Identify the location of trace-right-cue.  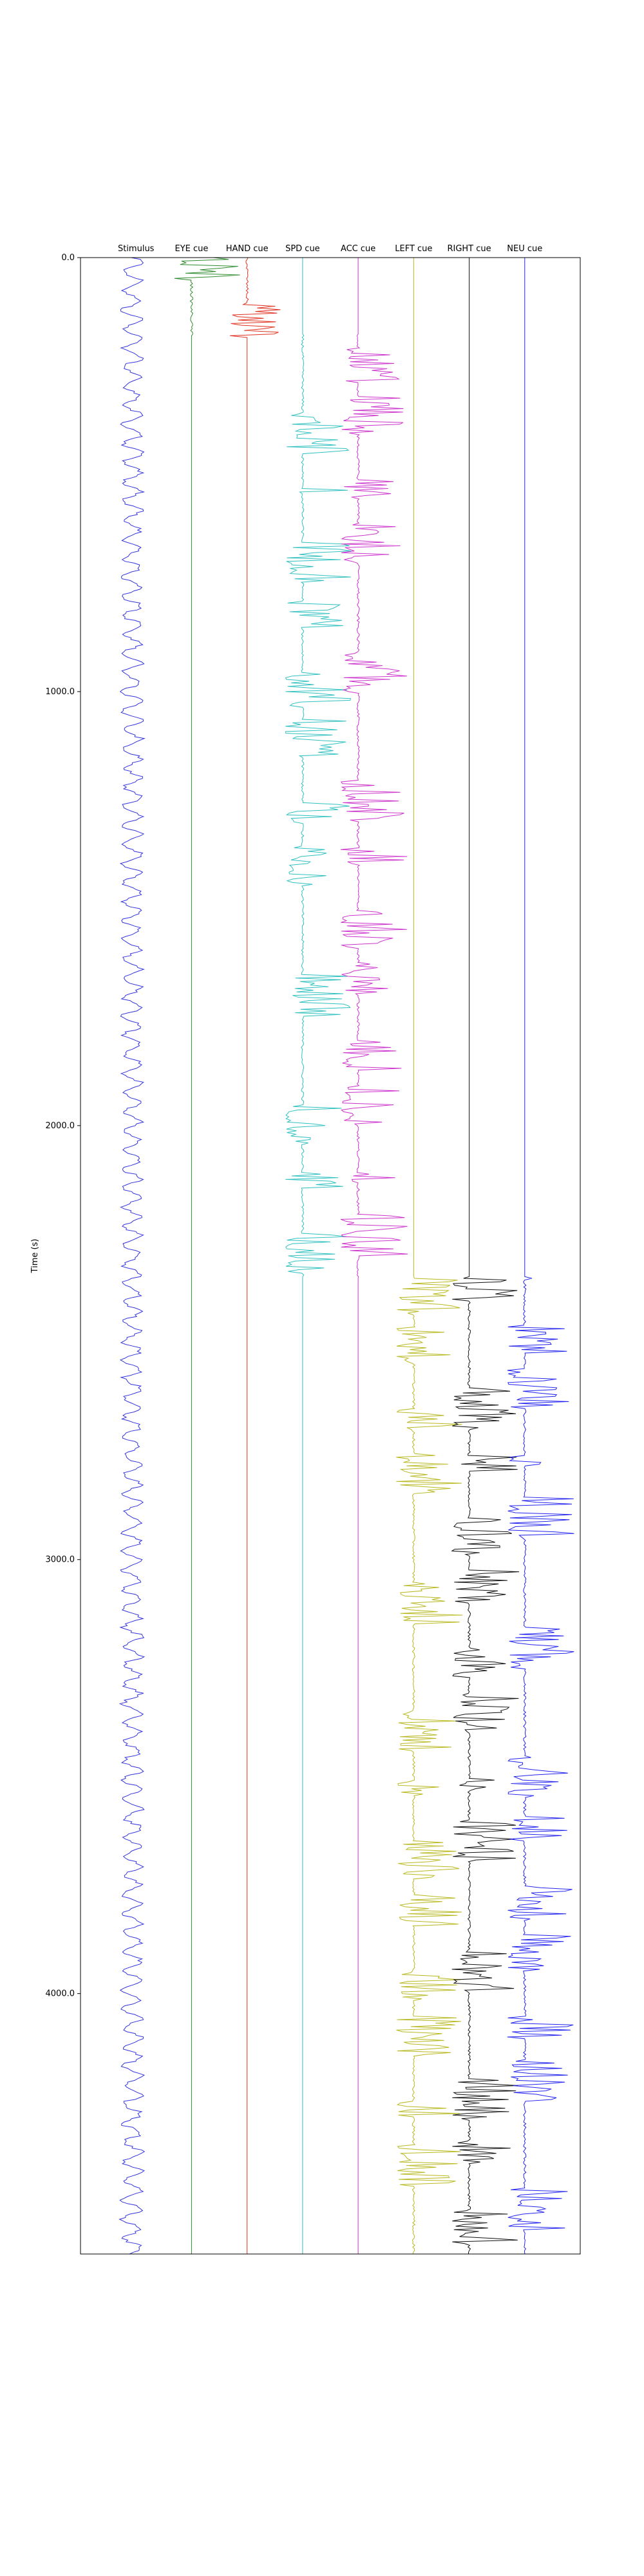
(485, 1256).